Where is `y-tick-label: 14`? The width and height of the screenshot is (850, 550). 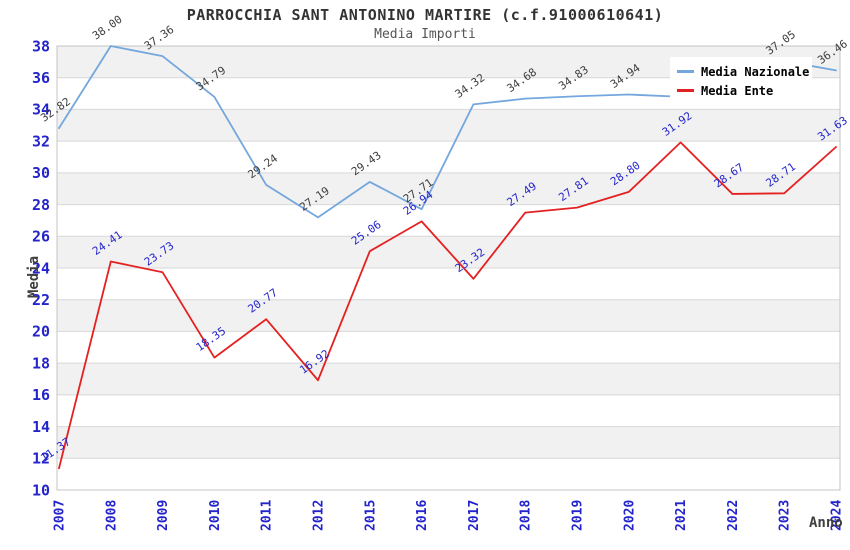 y-tick-label: 14 is located at coordinates (41, 427).